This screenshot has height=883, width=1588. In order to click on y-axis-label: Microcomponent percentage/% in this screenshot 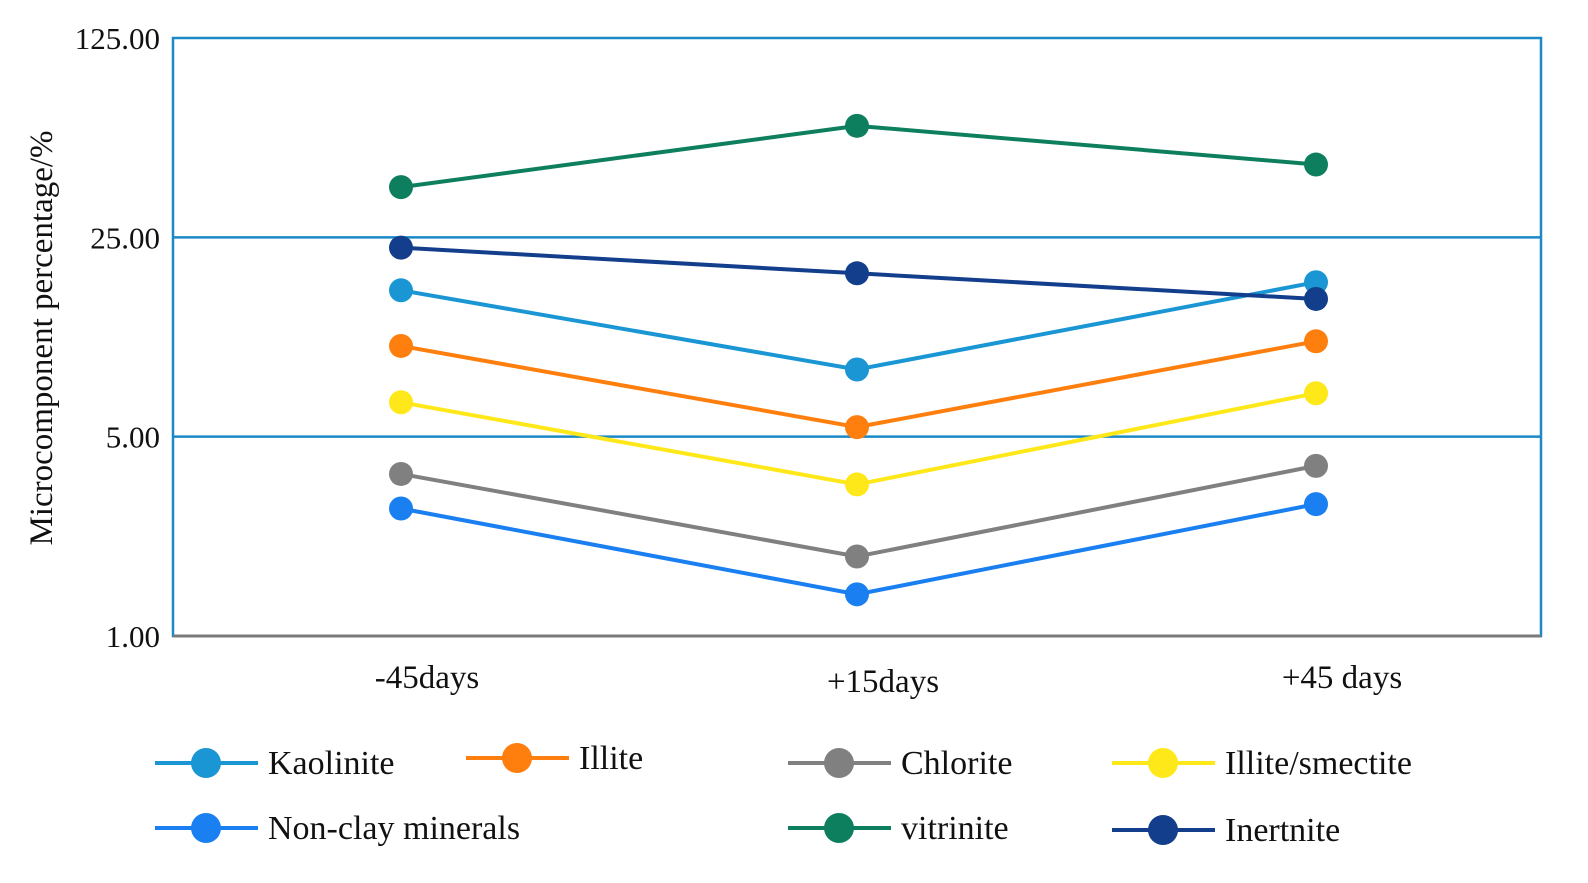, I will do `click(42, 337)`.